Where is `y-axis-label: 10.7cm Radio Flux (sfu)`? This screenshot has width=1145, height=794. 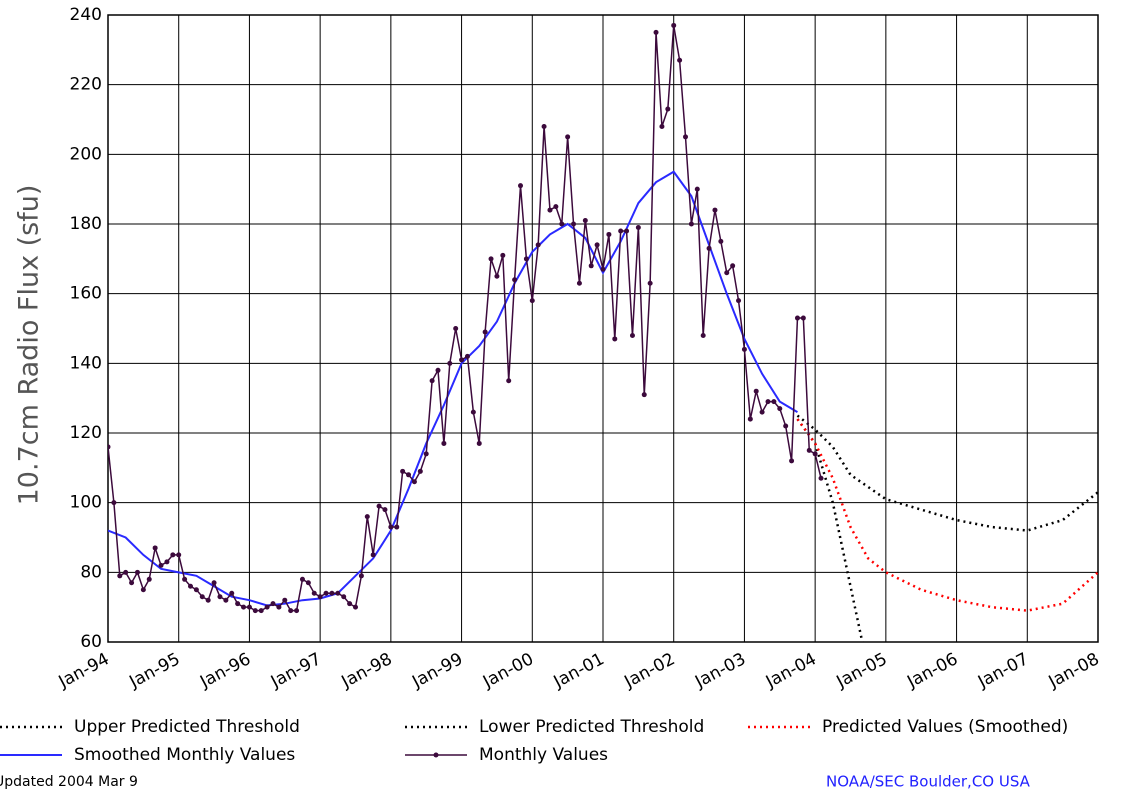
y-axis-label: 10.7cm Radio Flux (sfu) is located at coordinates (29, 345).